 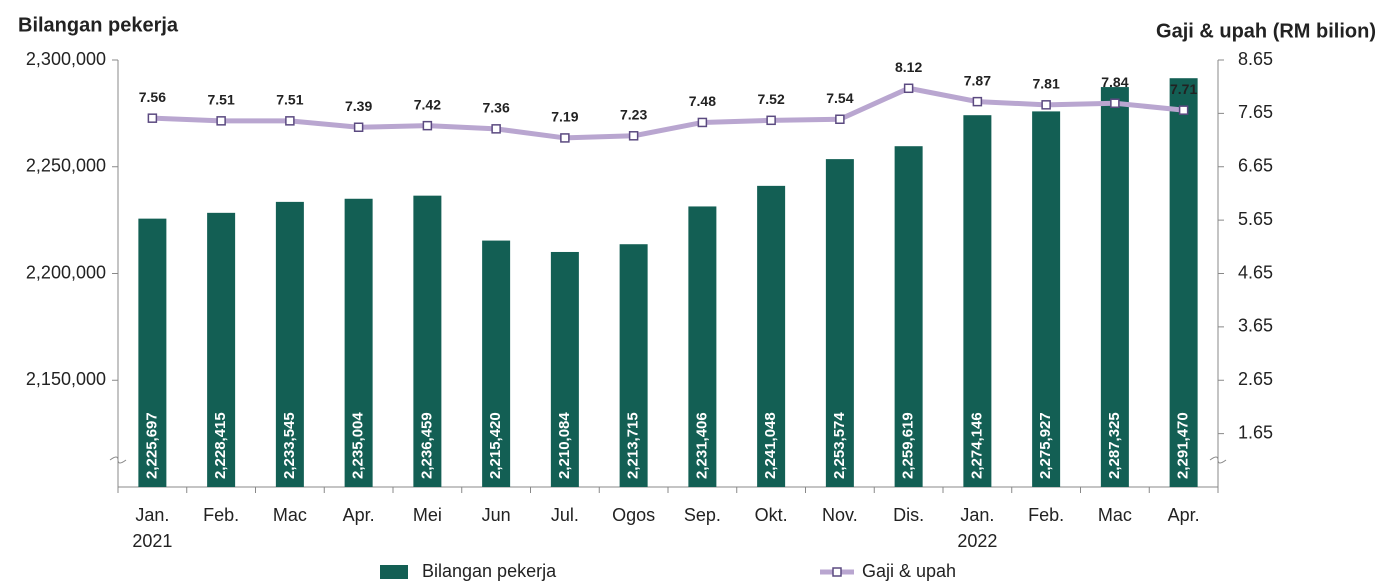 I want to click on line-value-label: 7.42, so click(x=427, y=104).